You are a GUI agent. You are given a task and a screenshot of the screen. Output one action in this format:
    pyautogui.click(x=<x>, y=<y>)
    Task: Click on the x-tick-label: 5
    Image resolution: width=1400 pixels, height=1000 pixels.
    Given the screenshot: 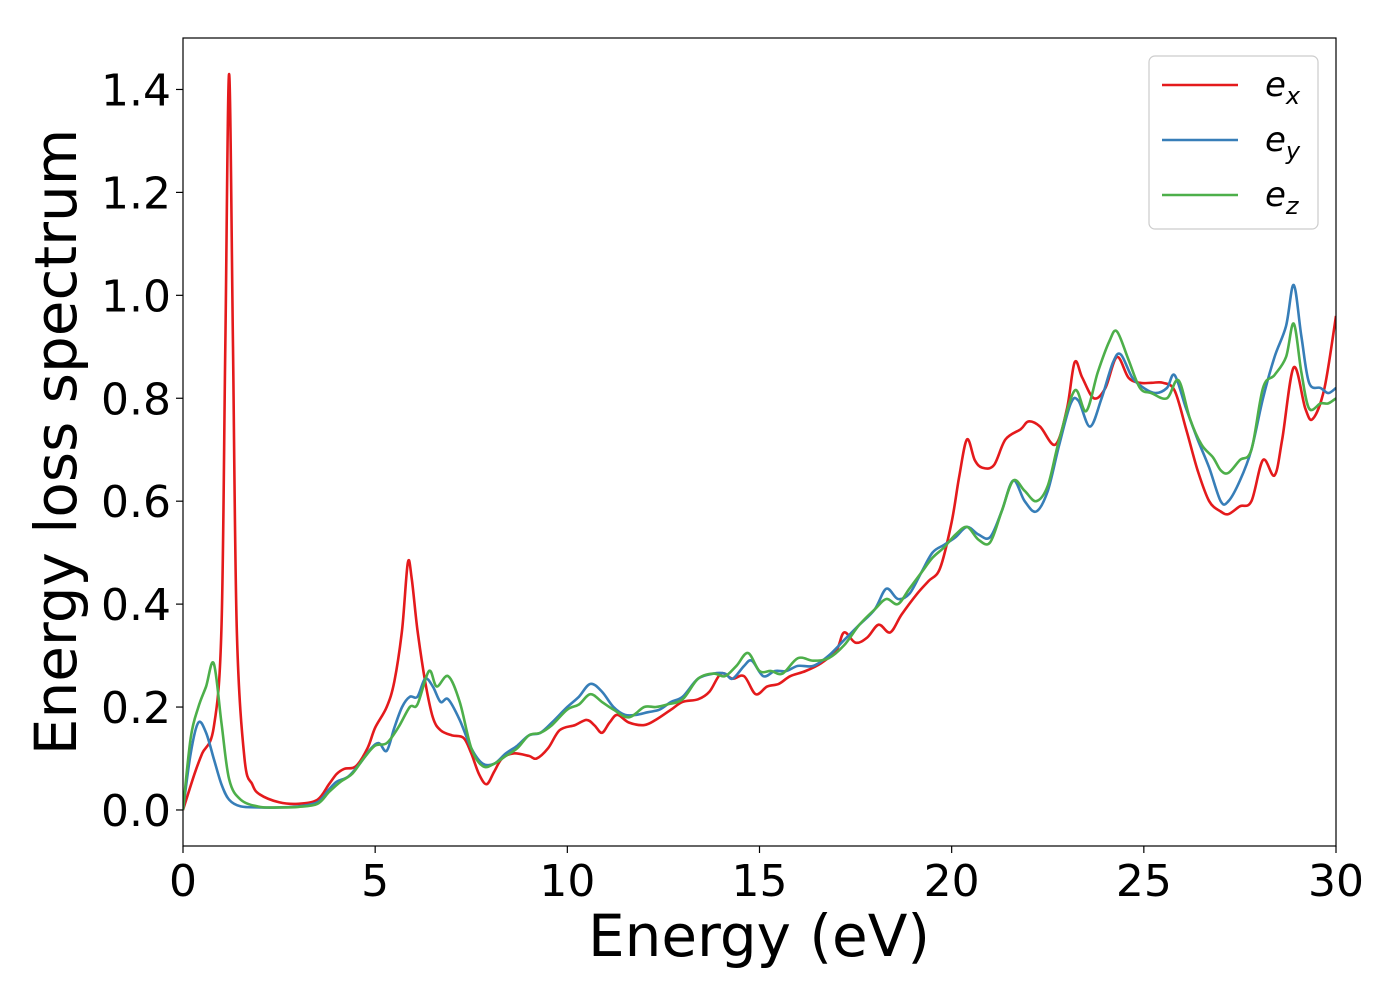 What is the action you would take?
    pyautogui.click(x=375, y=881)
    